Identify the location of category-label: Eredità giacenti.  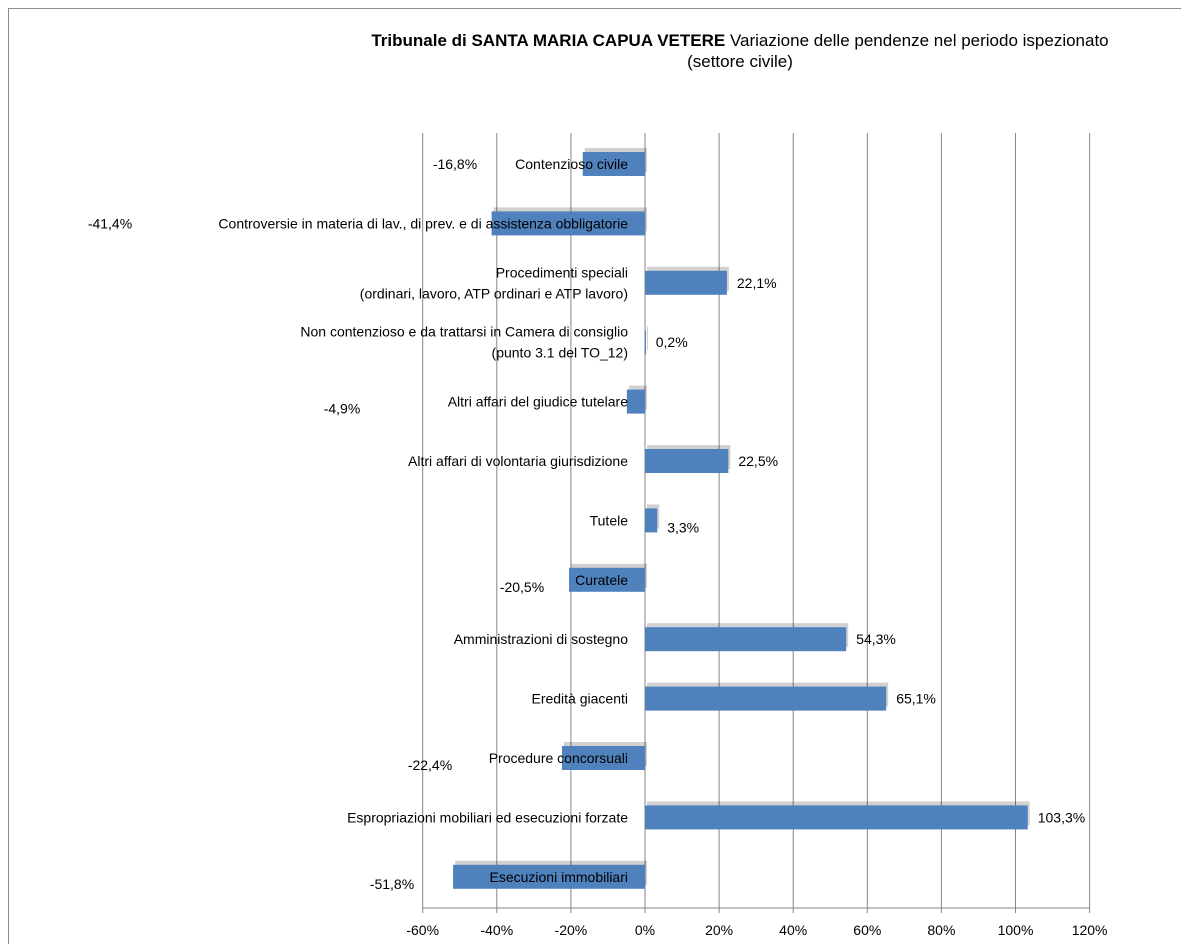
(579, 699).